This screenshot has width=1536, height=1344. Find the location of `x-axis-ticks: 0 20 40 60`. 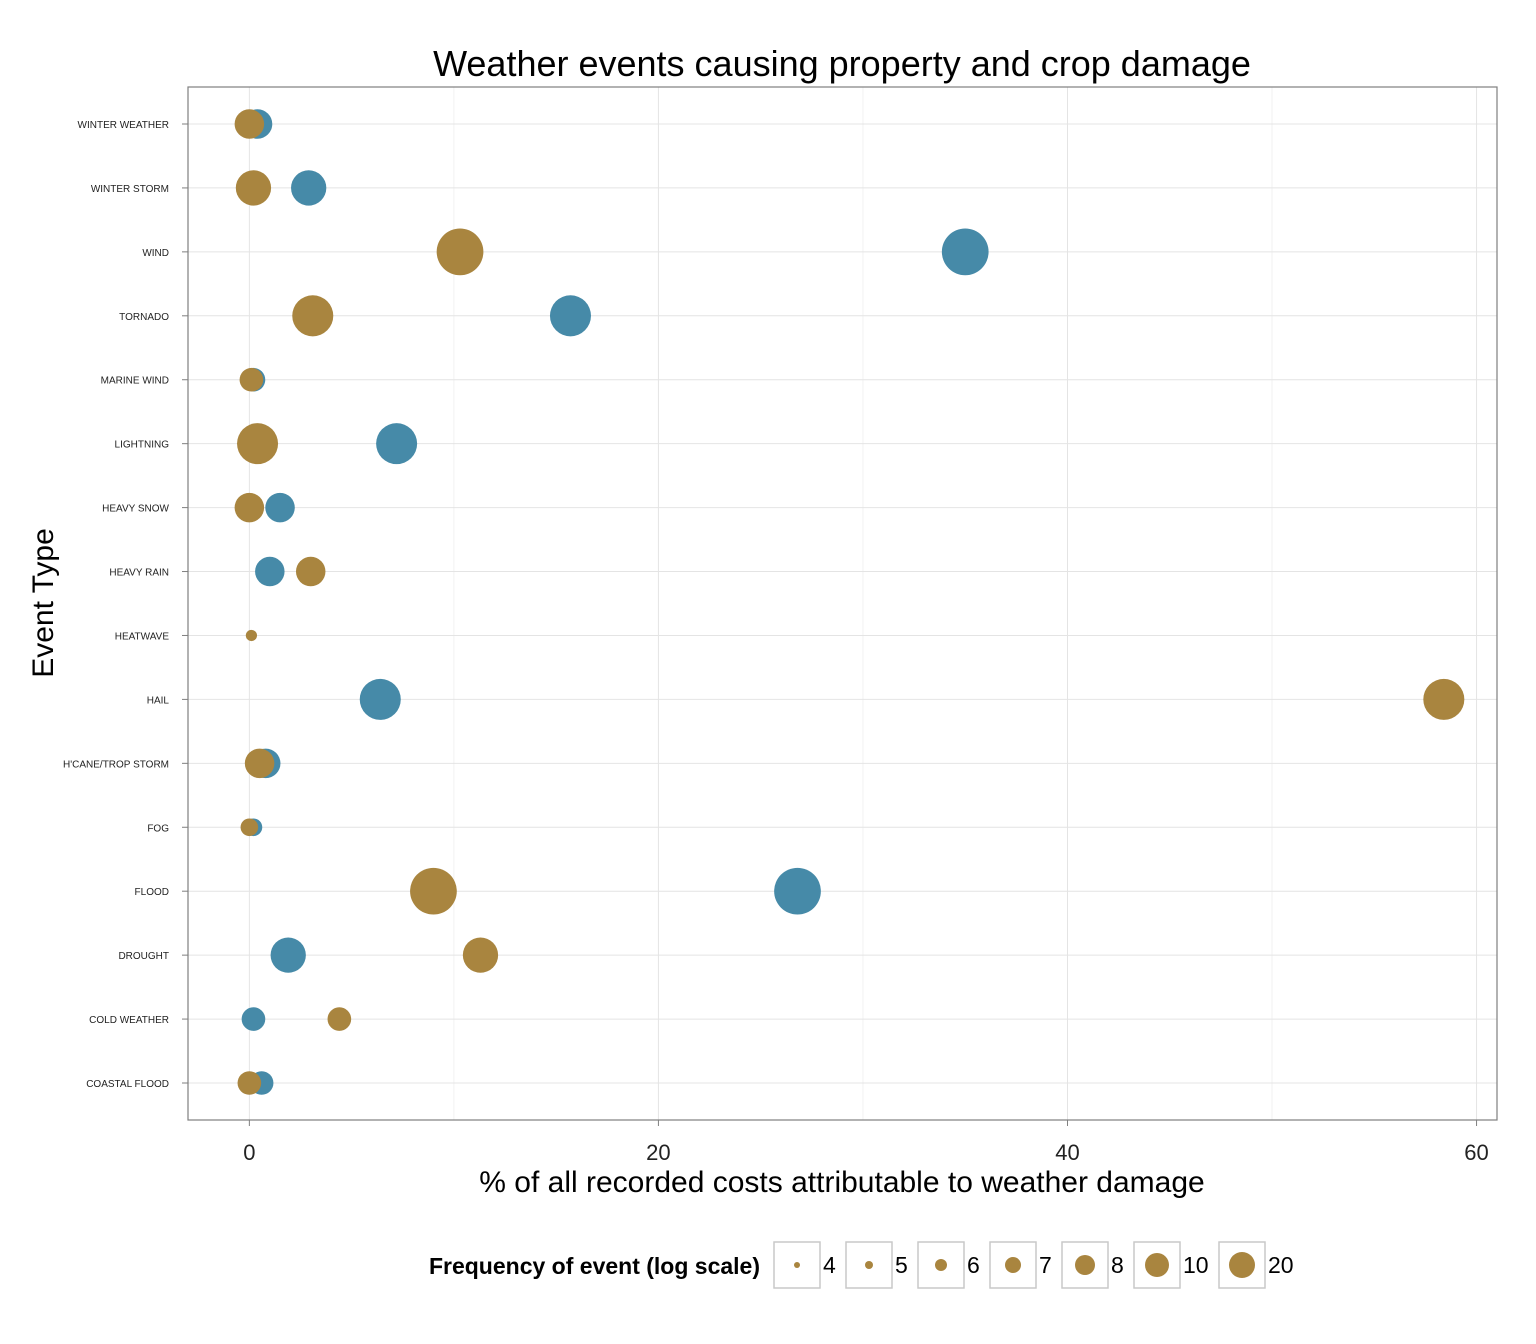

x-axis-ticks: 0 20 40 60 is located at coordinates (866, 1142).